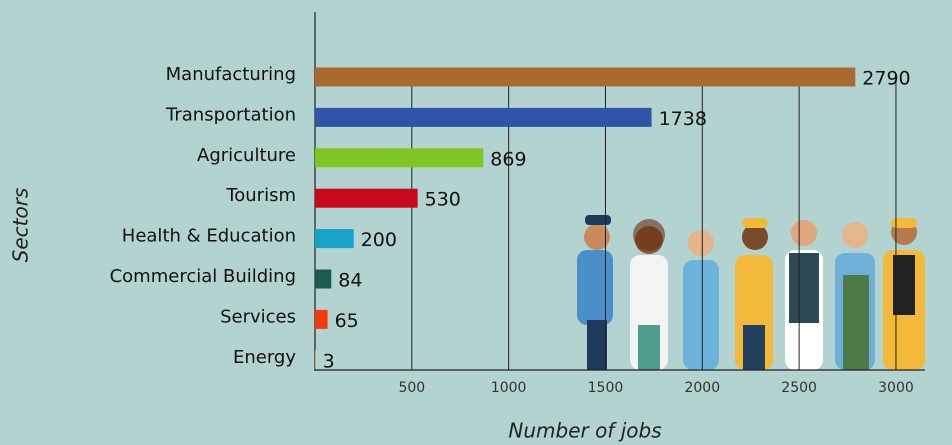 Image resolution: width=952 pixels, height=445 pixels. Describe the element at coordinates (411, 388) in the screenshot. I see `x-tick-label: 500` at that location.